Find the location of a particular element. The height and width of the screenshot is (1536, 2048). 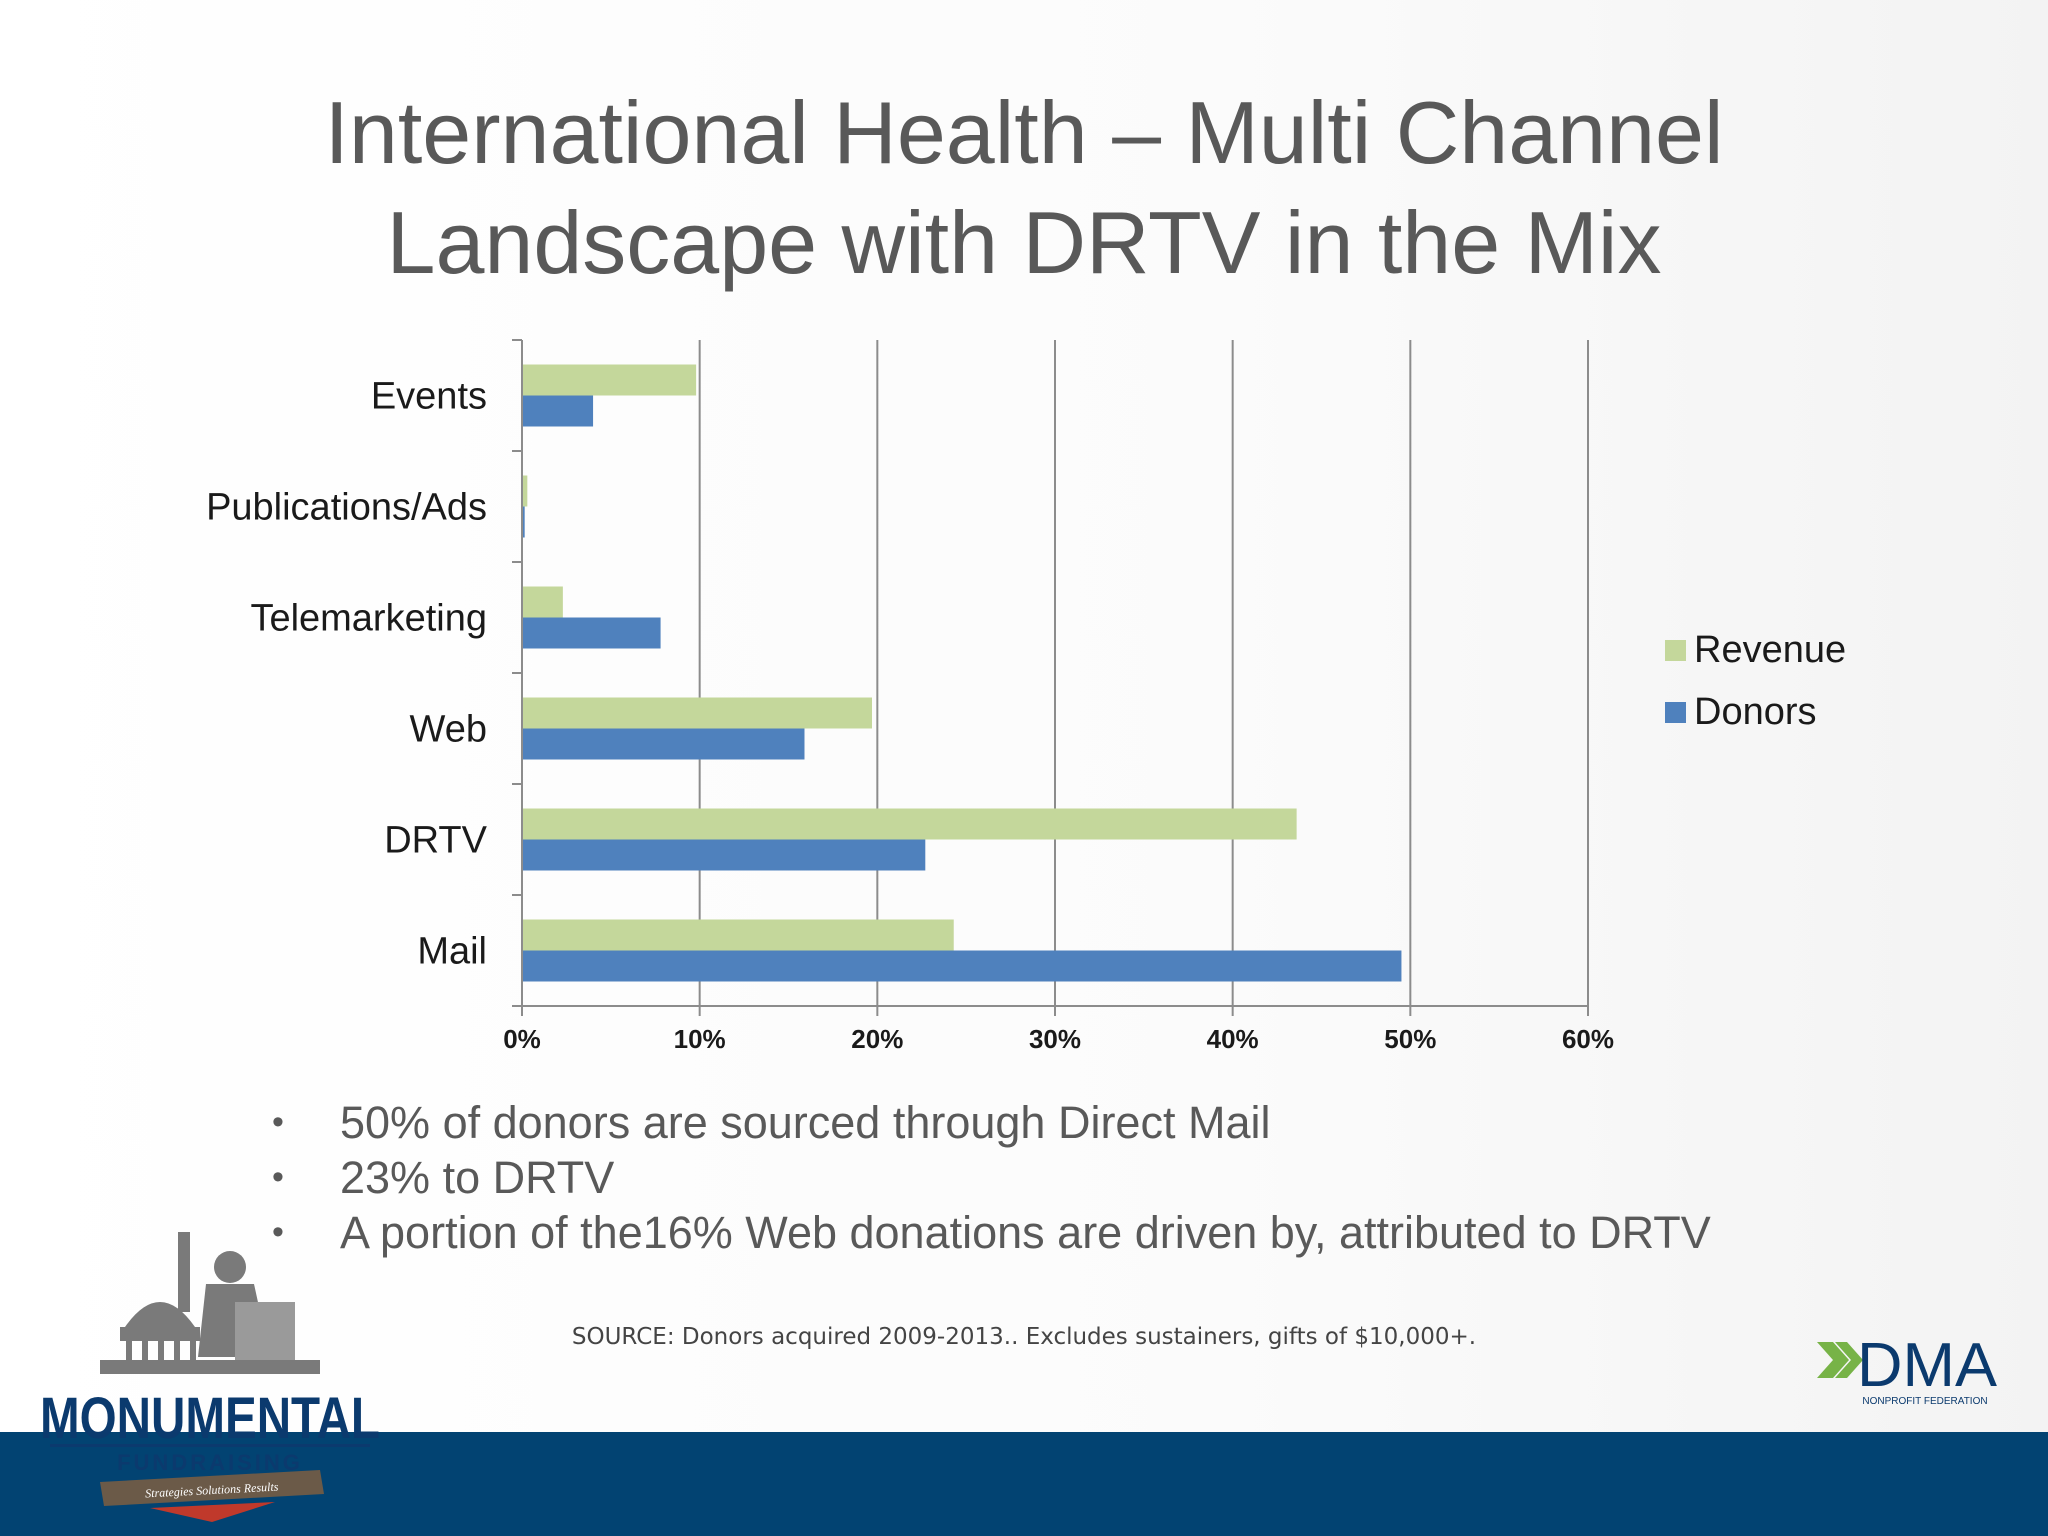

category-label: Events is located at coordinates (429, 397).